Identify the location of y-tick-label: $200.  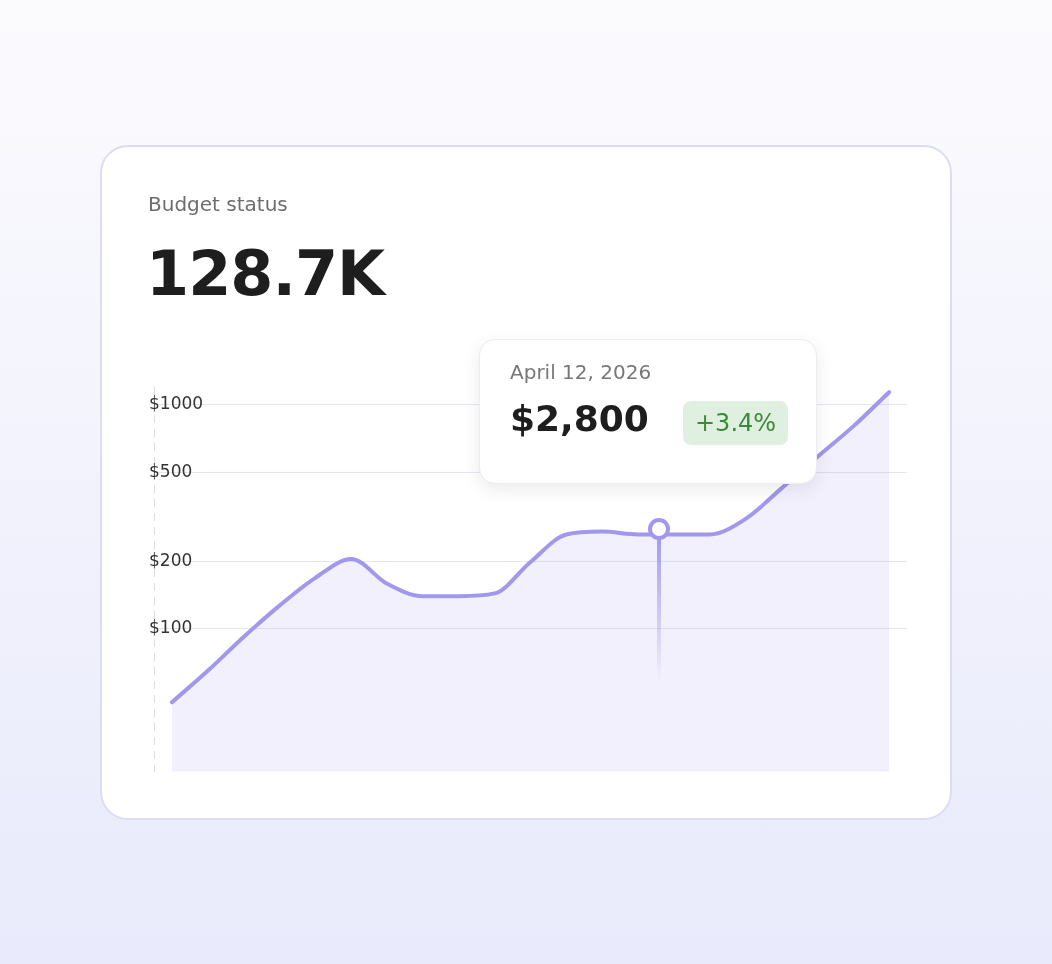
(171, 559).